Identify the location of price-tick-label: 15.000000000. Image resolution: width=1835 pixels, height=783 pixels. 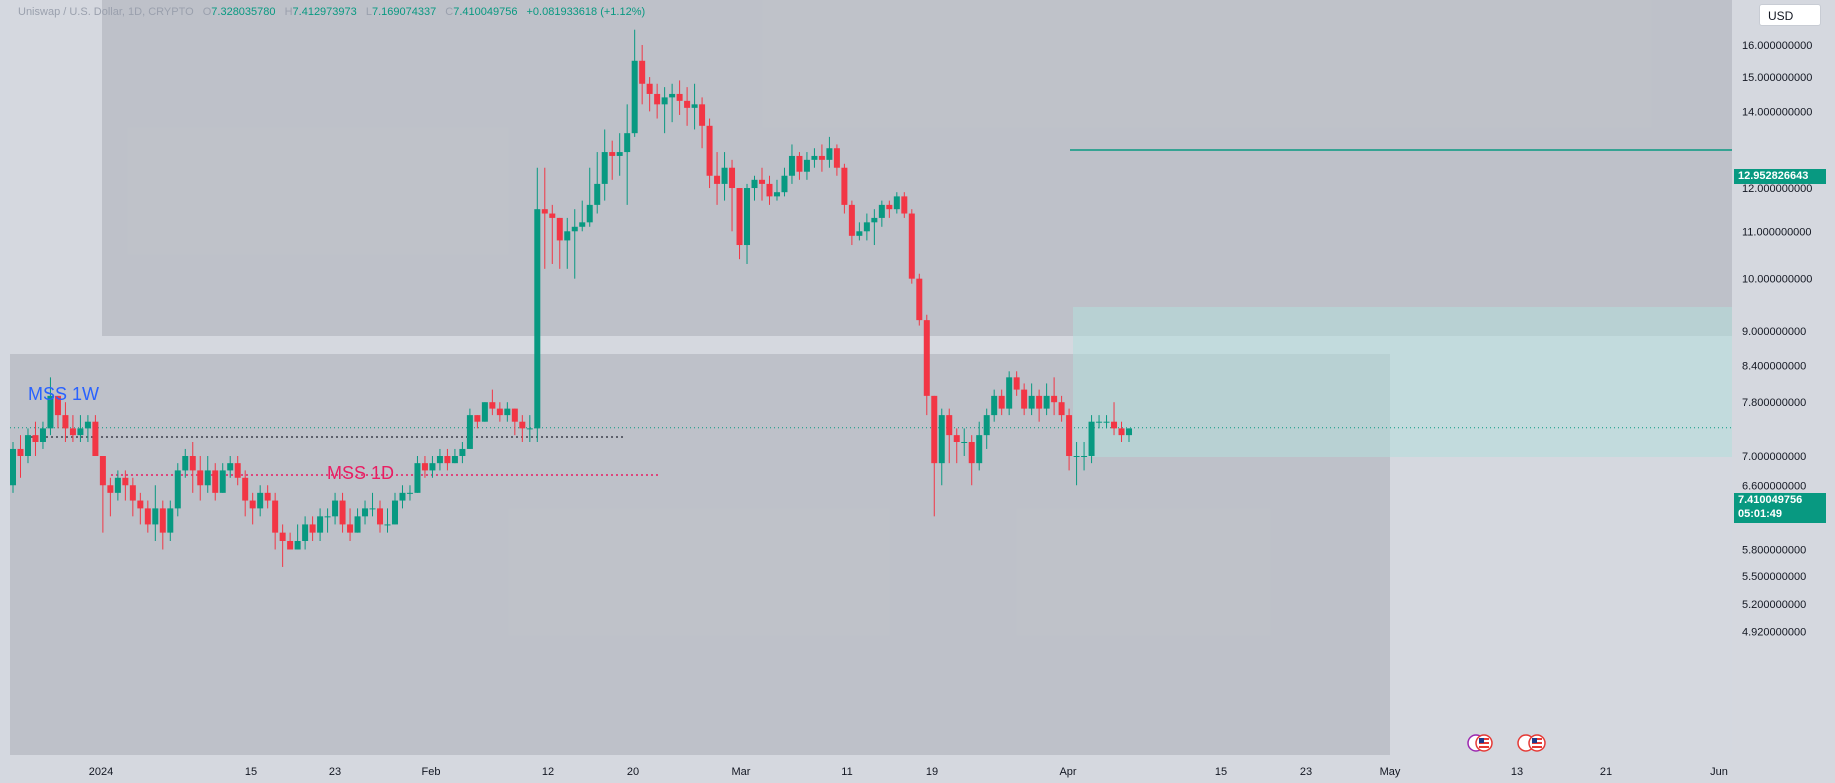
(1777, 78).